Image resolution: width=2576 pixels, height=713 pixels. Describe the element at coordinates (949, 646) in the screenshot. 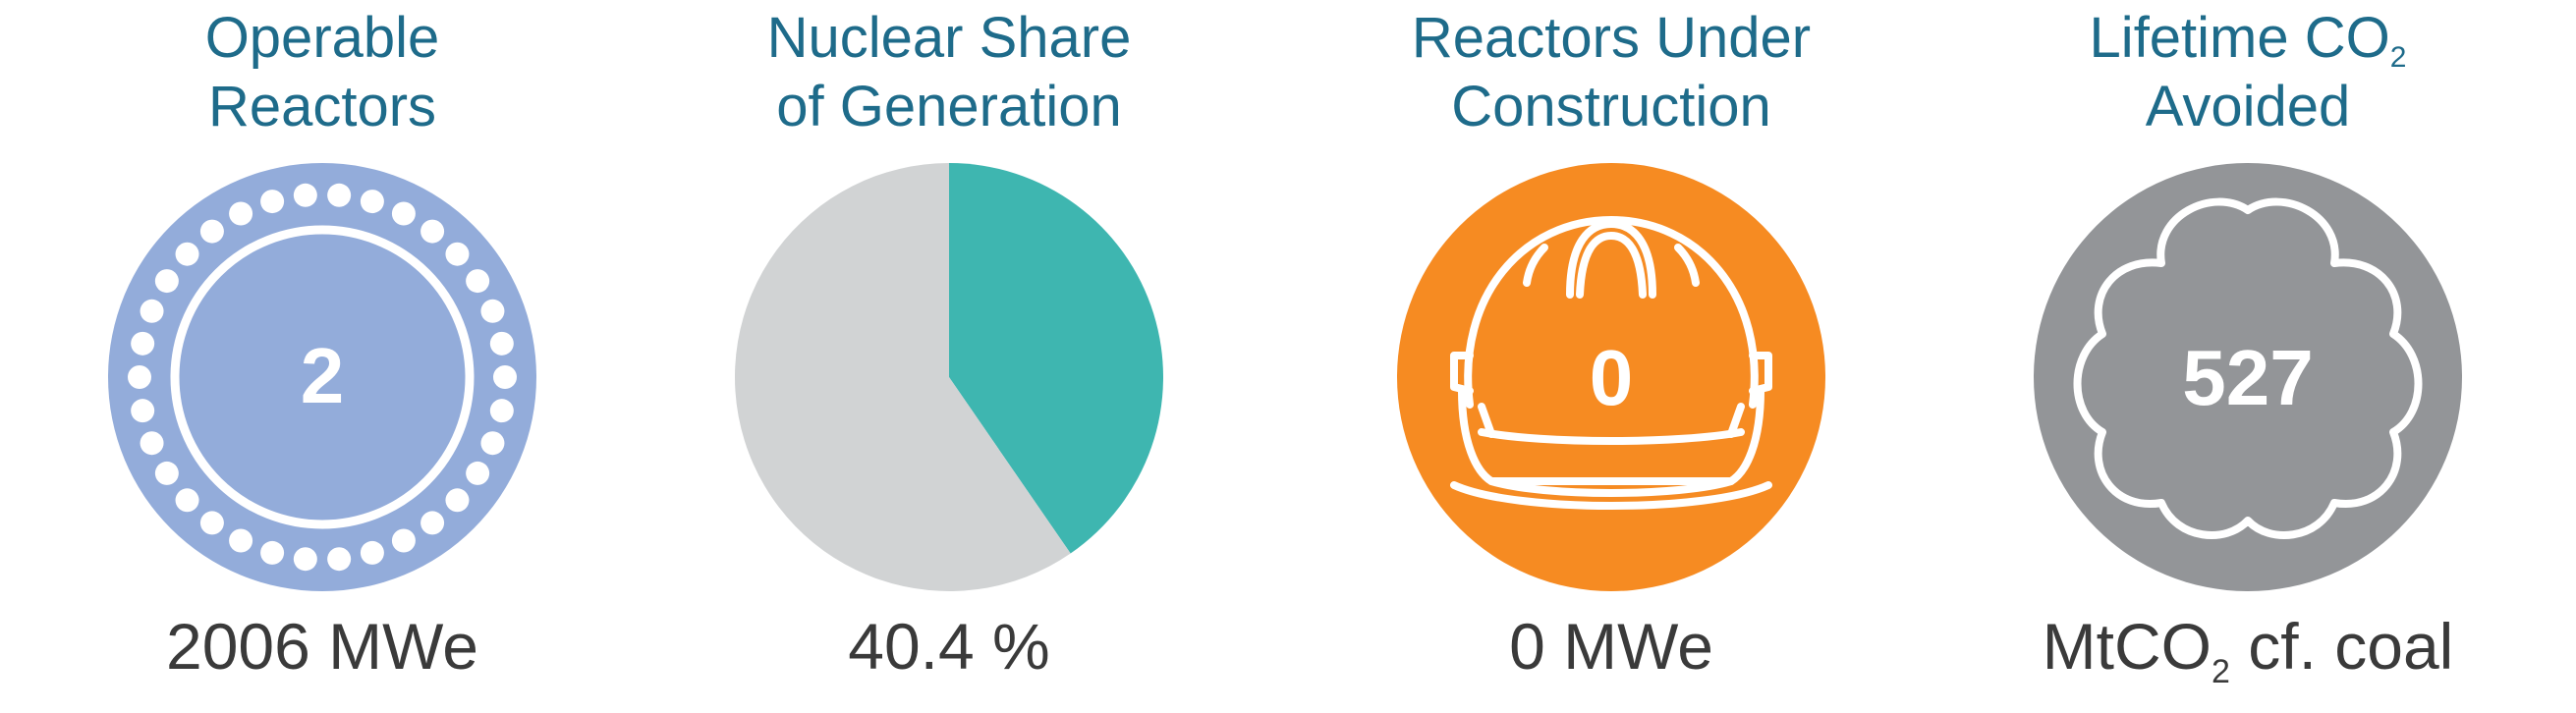

I see `nuclear-share-value: 40.4 %` at that location.